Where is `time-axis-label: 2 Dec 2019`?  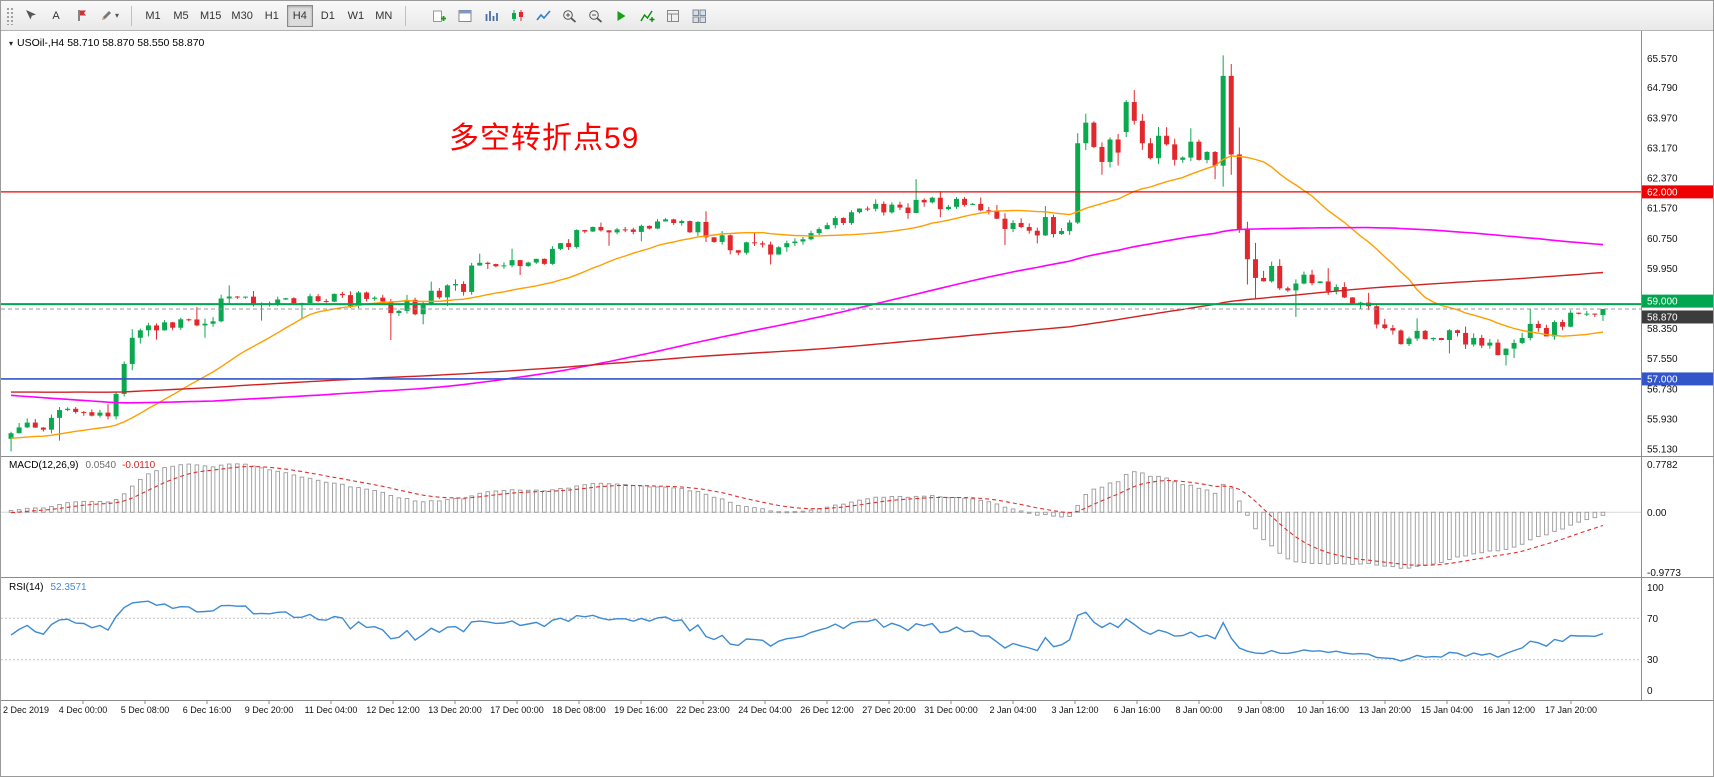 time-axis-label: 2 Dec 2019 is located at coordinates (26, 710).